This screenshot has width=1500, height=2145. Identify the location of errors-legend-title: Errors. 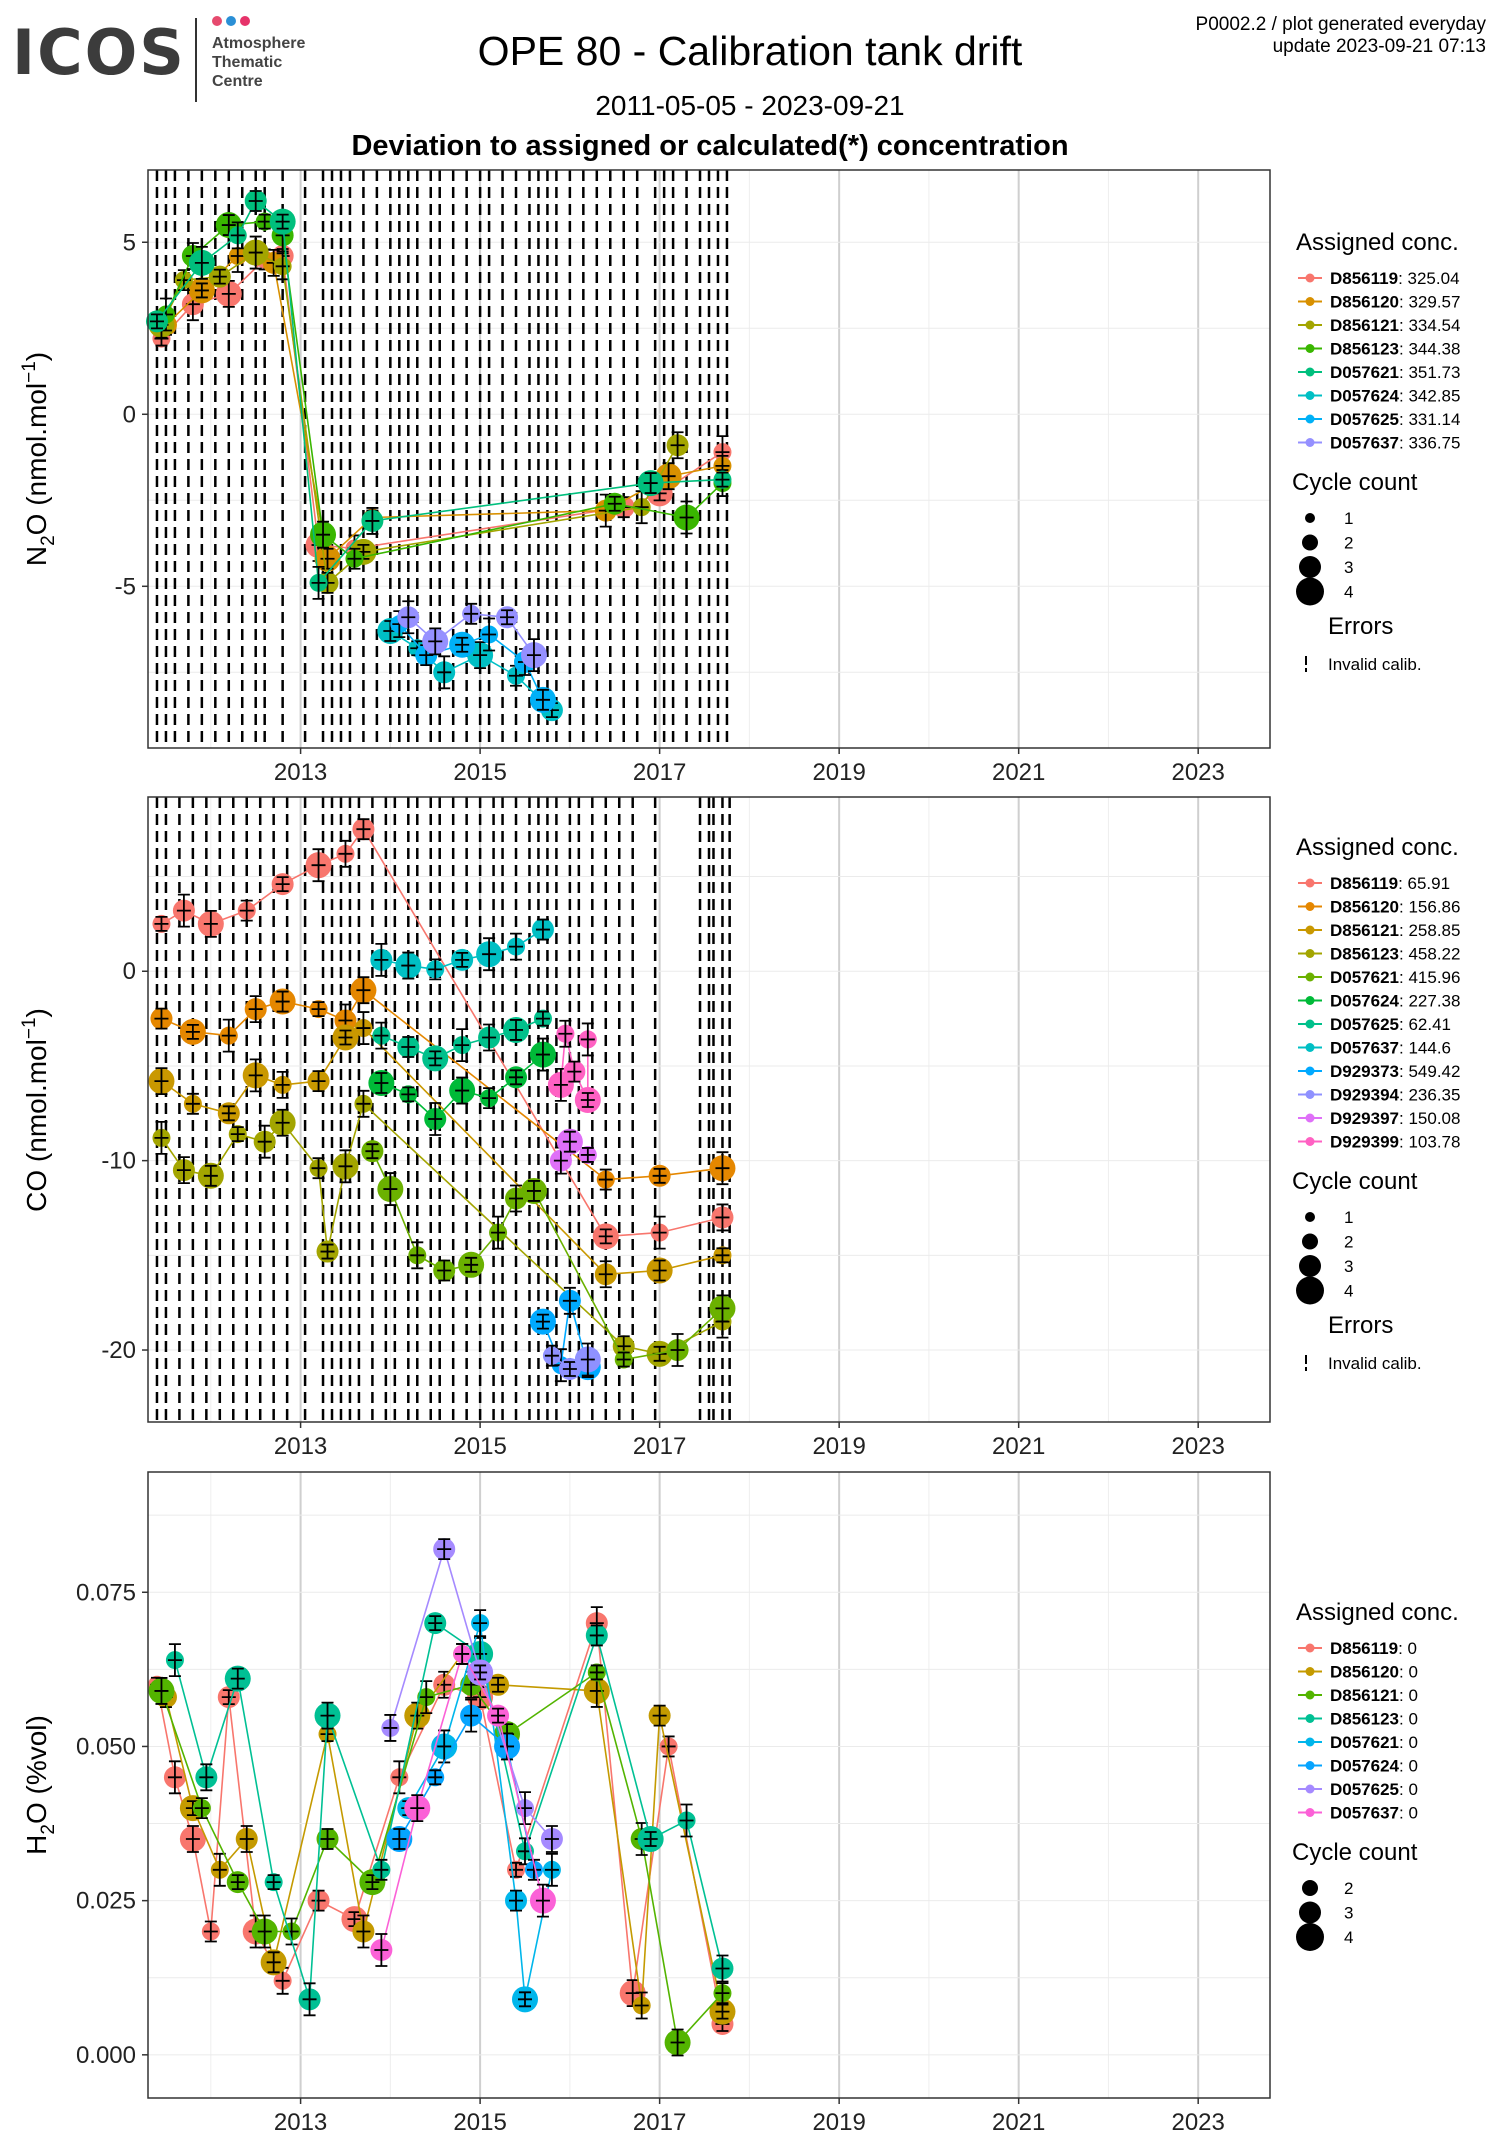
(1360, 626).